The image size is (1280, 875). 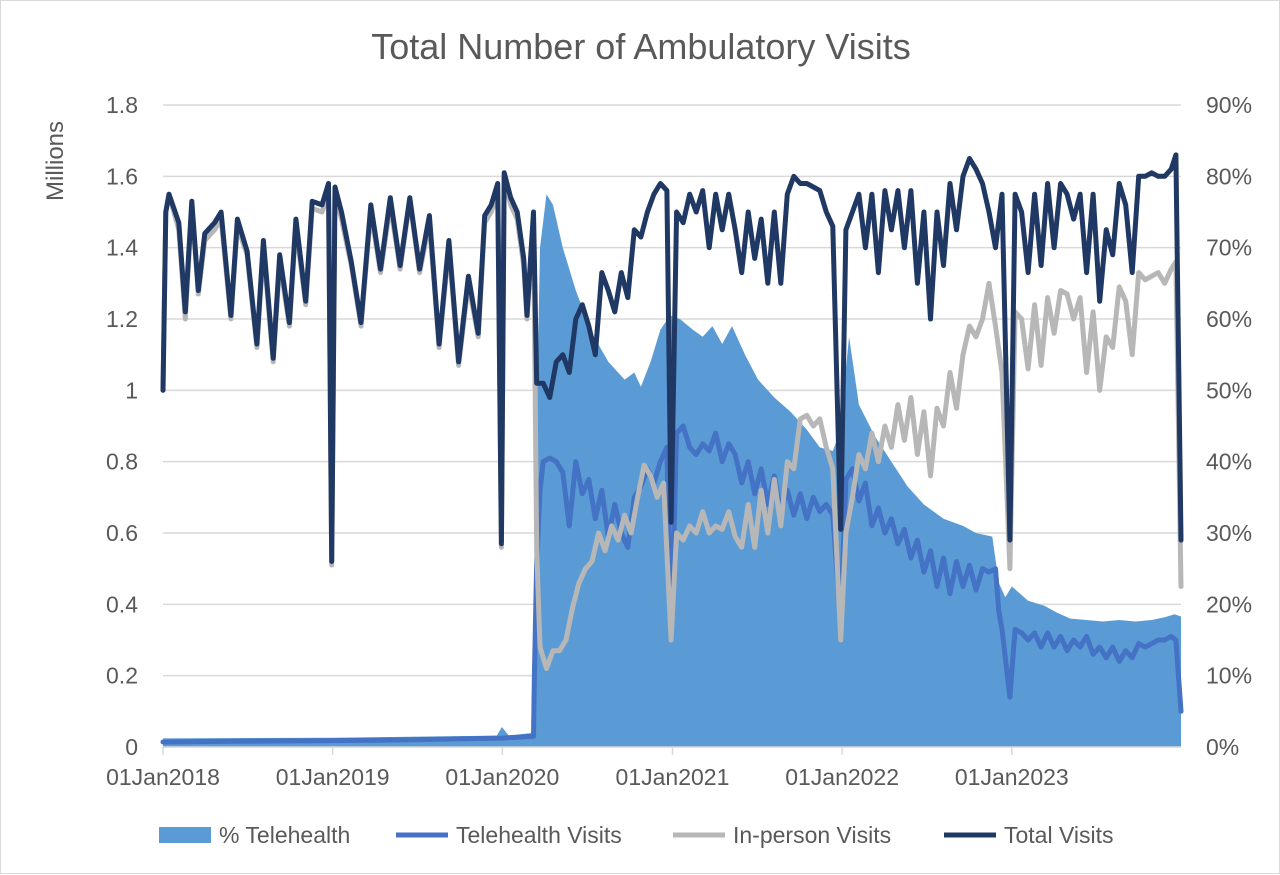 I want to click on y2-tick-label: 50%, so click(x=1229, y=390).